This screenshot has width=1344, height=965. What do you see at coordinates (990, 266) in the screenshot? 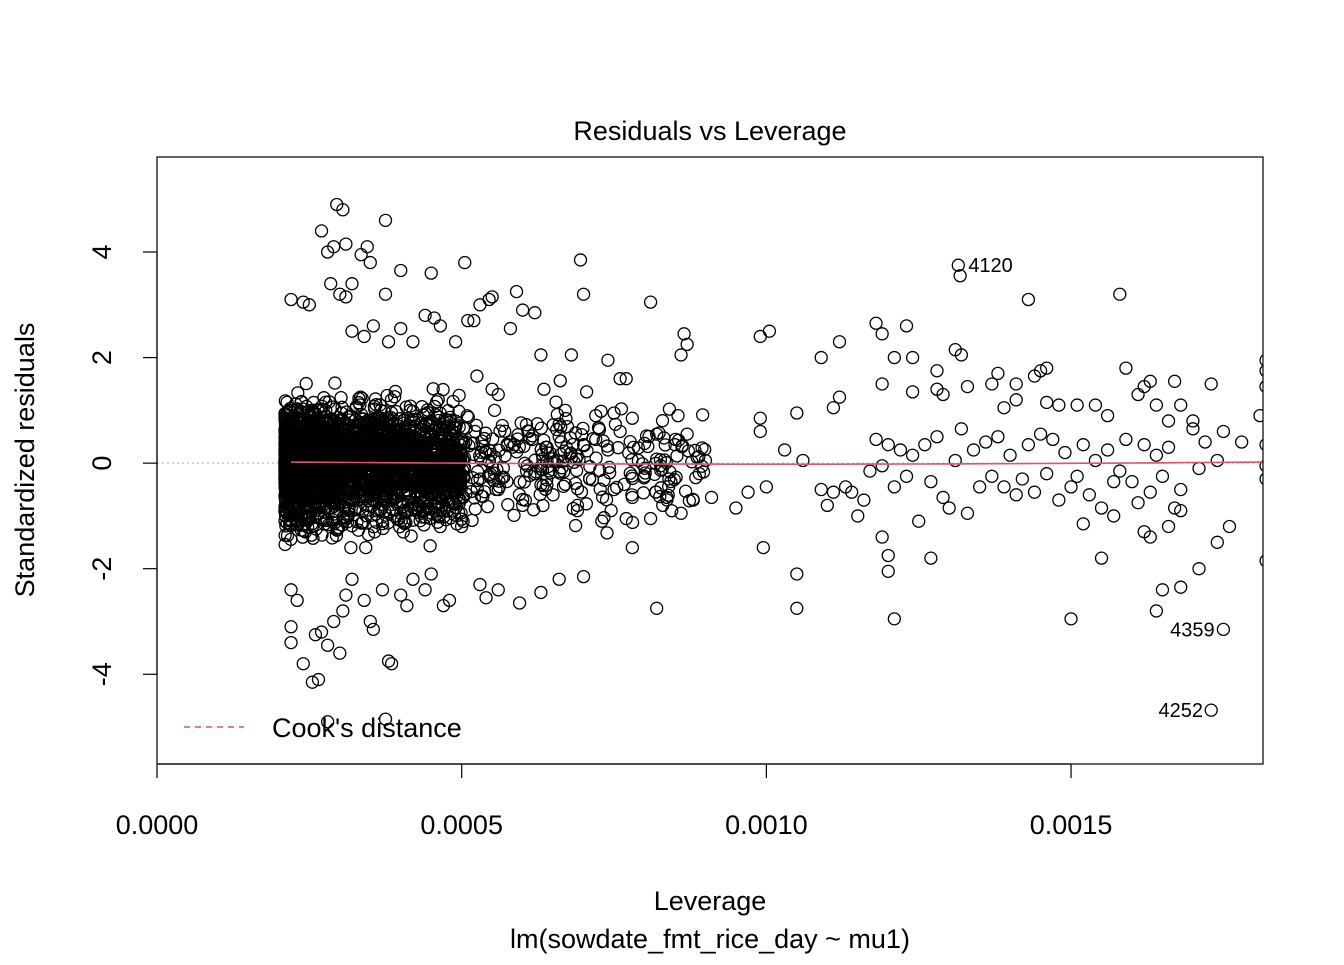
I see `point-label-4120: 4120` at bounding box center [990, 266].